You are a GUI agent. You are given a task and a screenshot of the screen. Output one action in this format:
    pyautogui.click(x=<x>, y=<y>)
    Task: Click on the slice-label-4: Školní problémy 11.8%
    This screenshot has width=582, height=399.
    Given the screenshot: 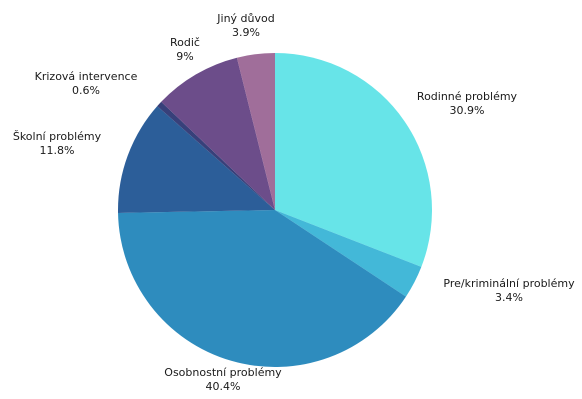 What is the action you would take?
    pyautogui.click(x=57, y=143)
    